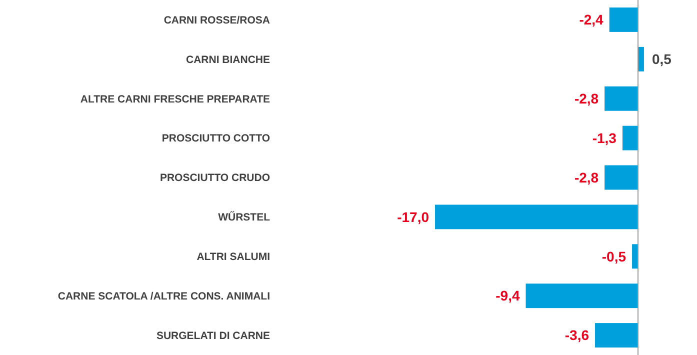  What do you see at coordinates (164, 296) in the screenshot?
I see `y-tick-label: CARNE SCATOLA /ALTRE CONS. ANIMALI` at bounding box center [164, 296].